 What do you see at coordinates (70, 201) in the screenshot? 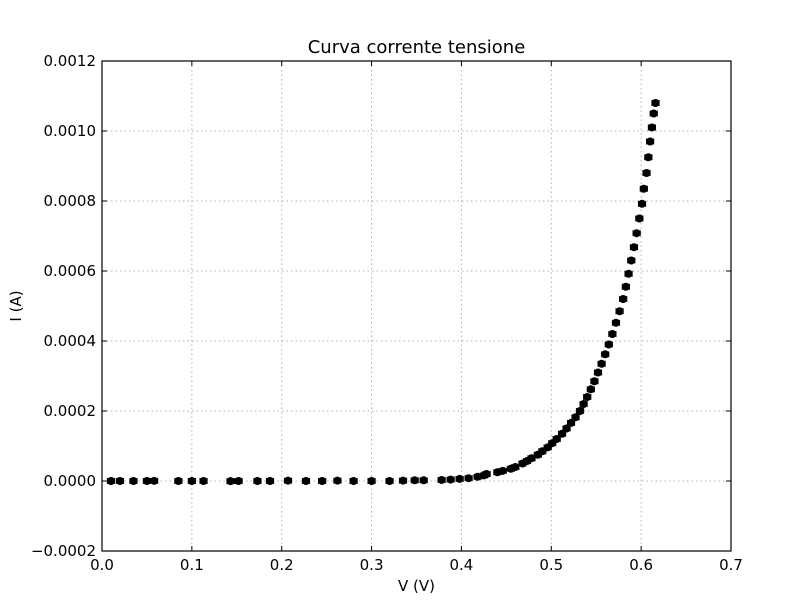
I see `y-tick-label: 0.0008` at bounding box center [70, 201].